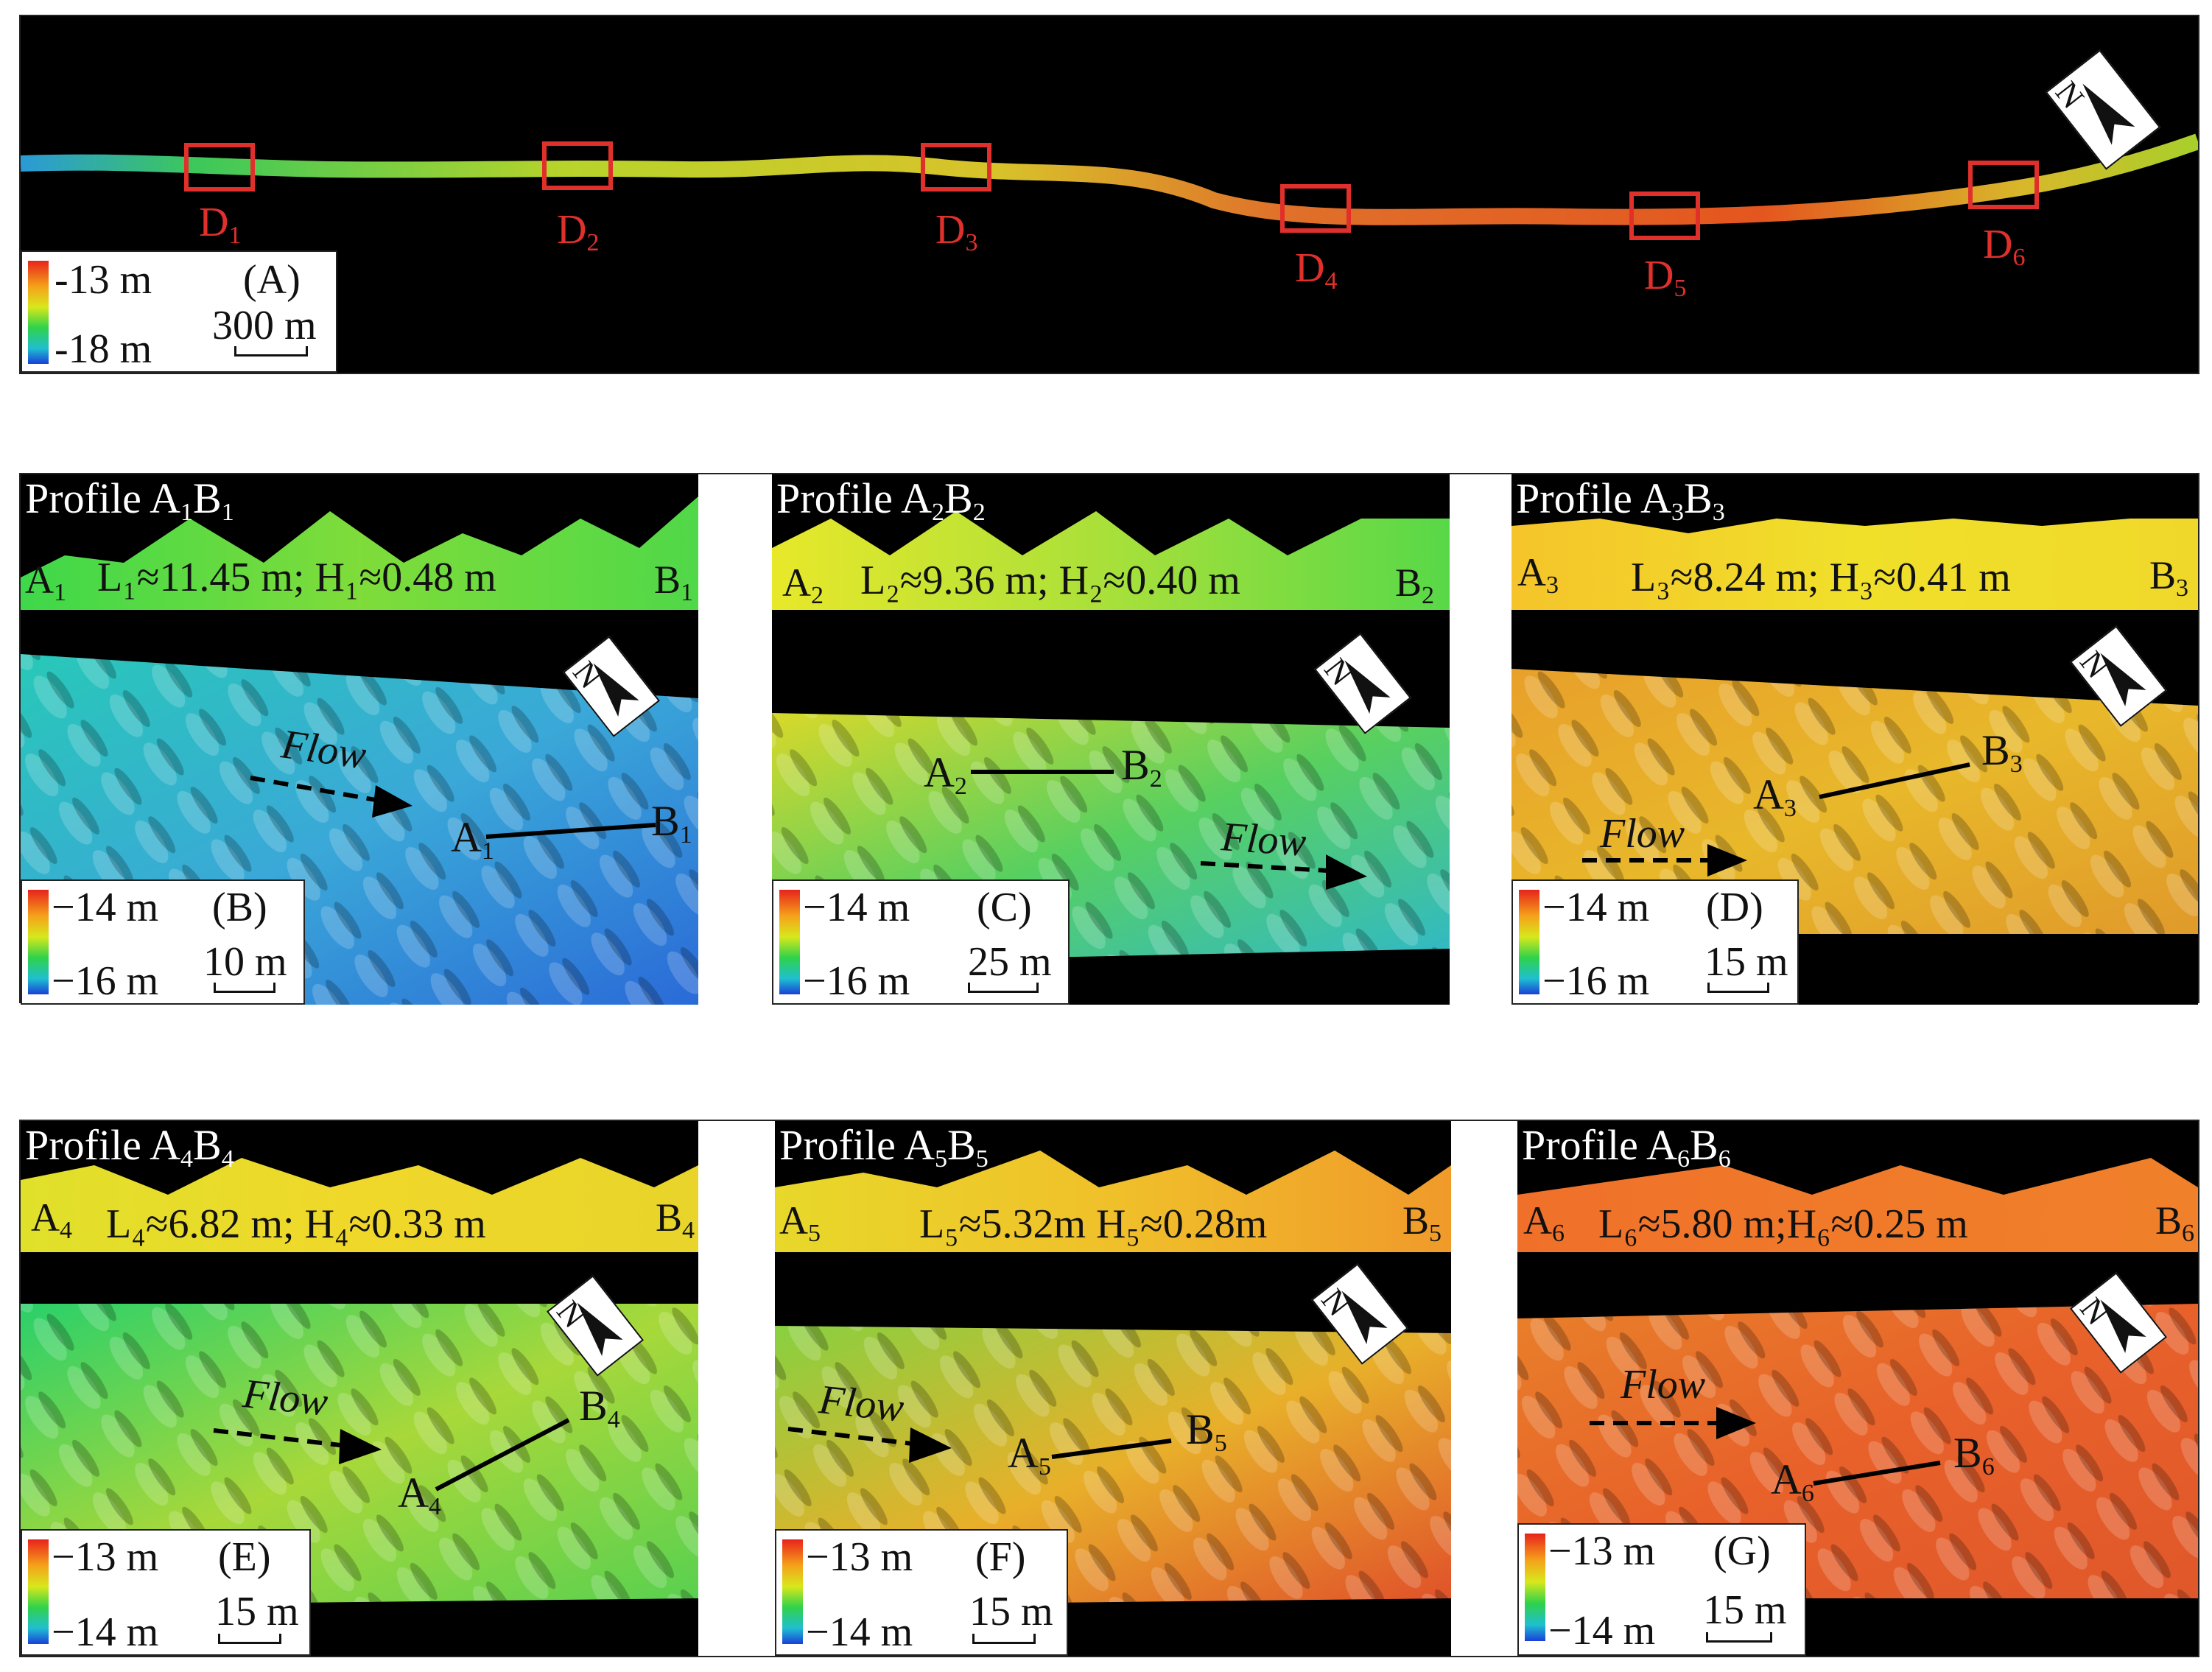 The image size is (2212, 1672). What do you see at coordinates (1663, 1385) in the screenshot?
I see `g-flow-label: Flow` at bounding box center [1663, 1385].